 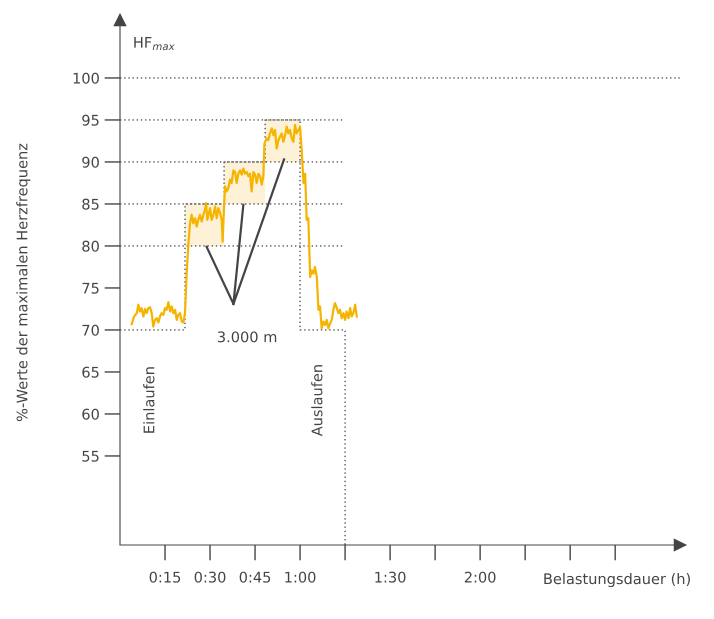 I want to click on y-tick-label: 65, so click(x=90, y=372).